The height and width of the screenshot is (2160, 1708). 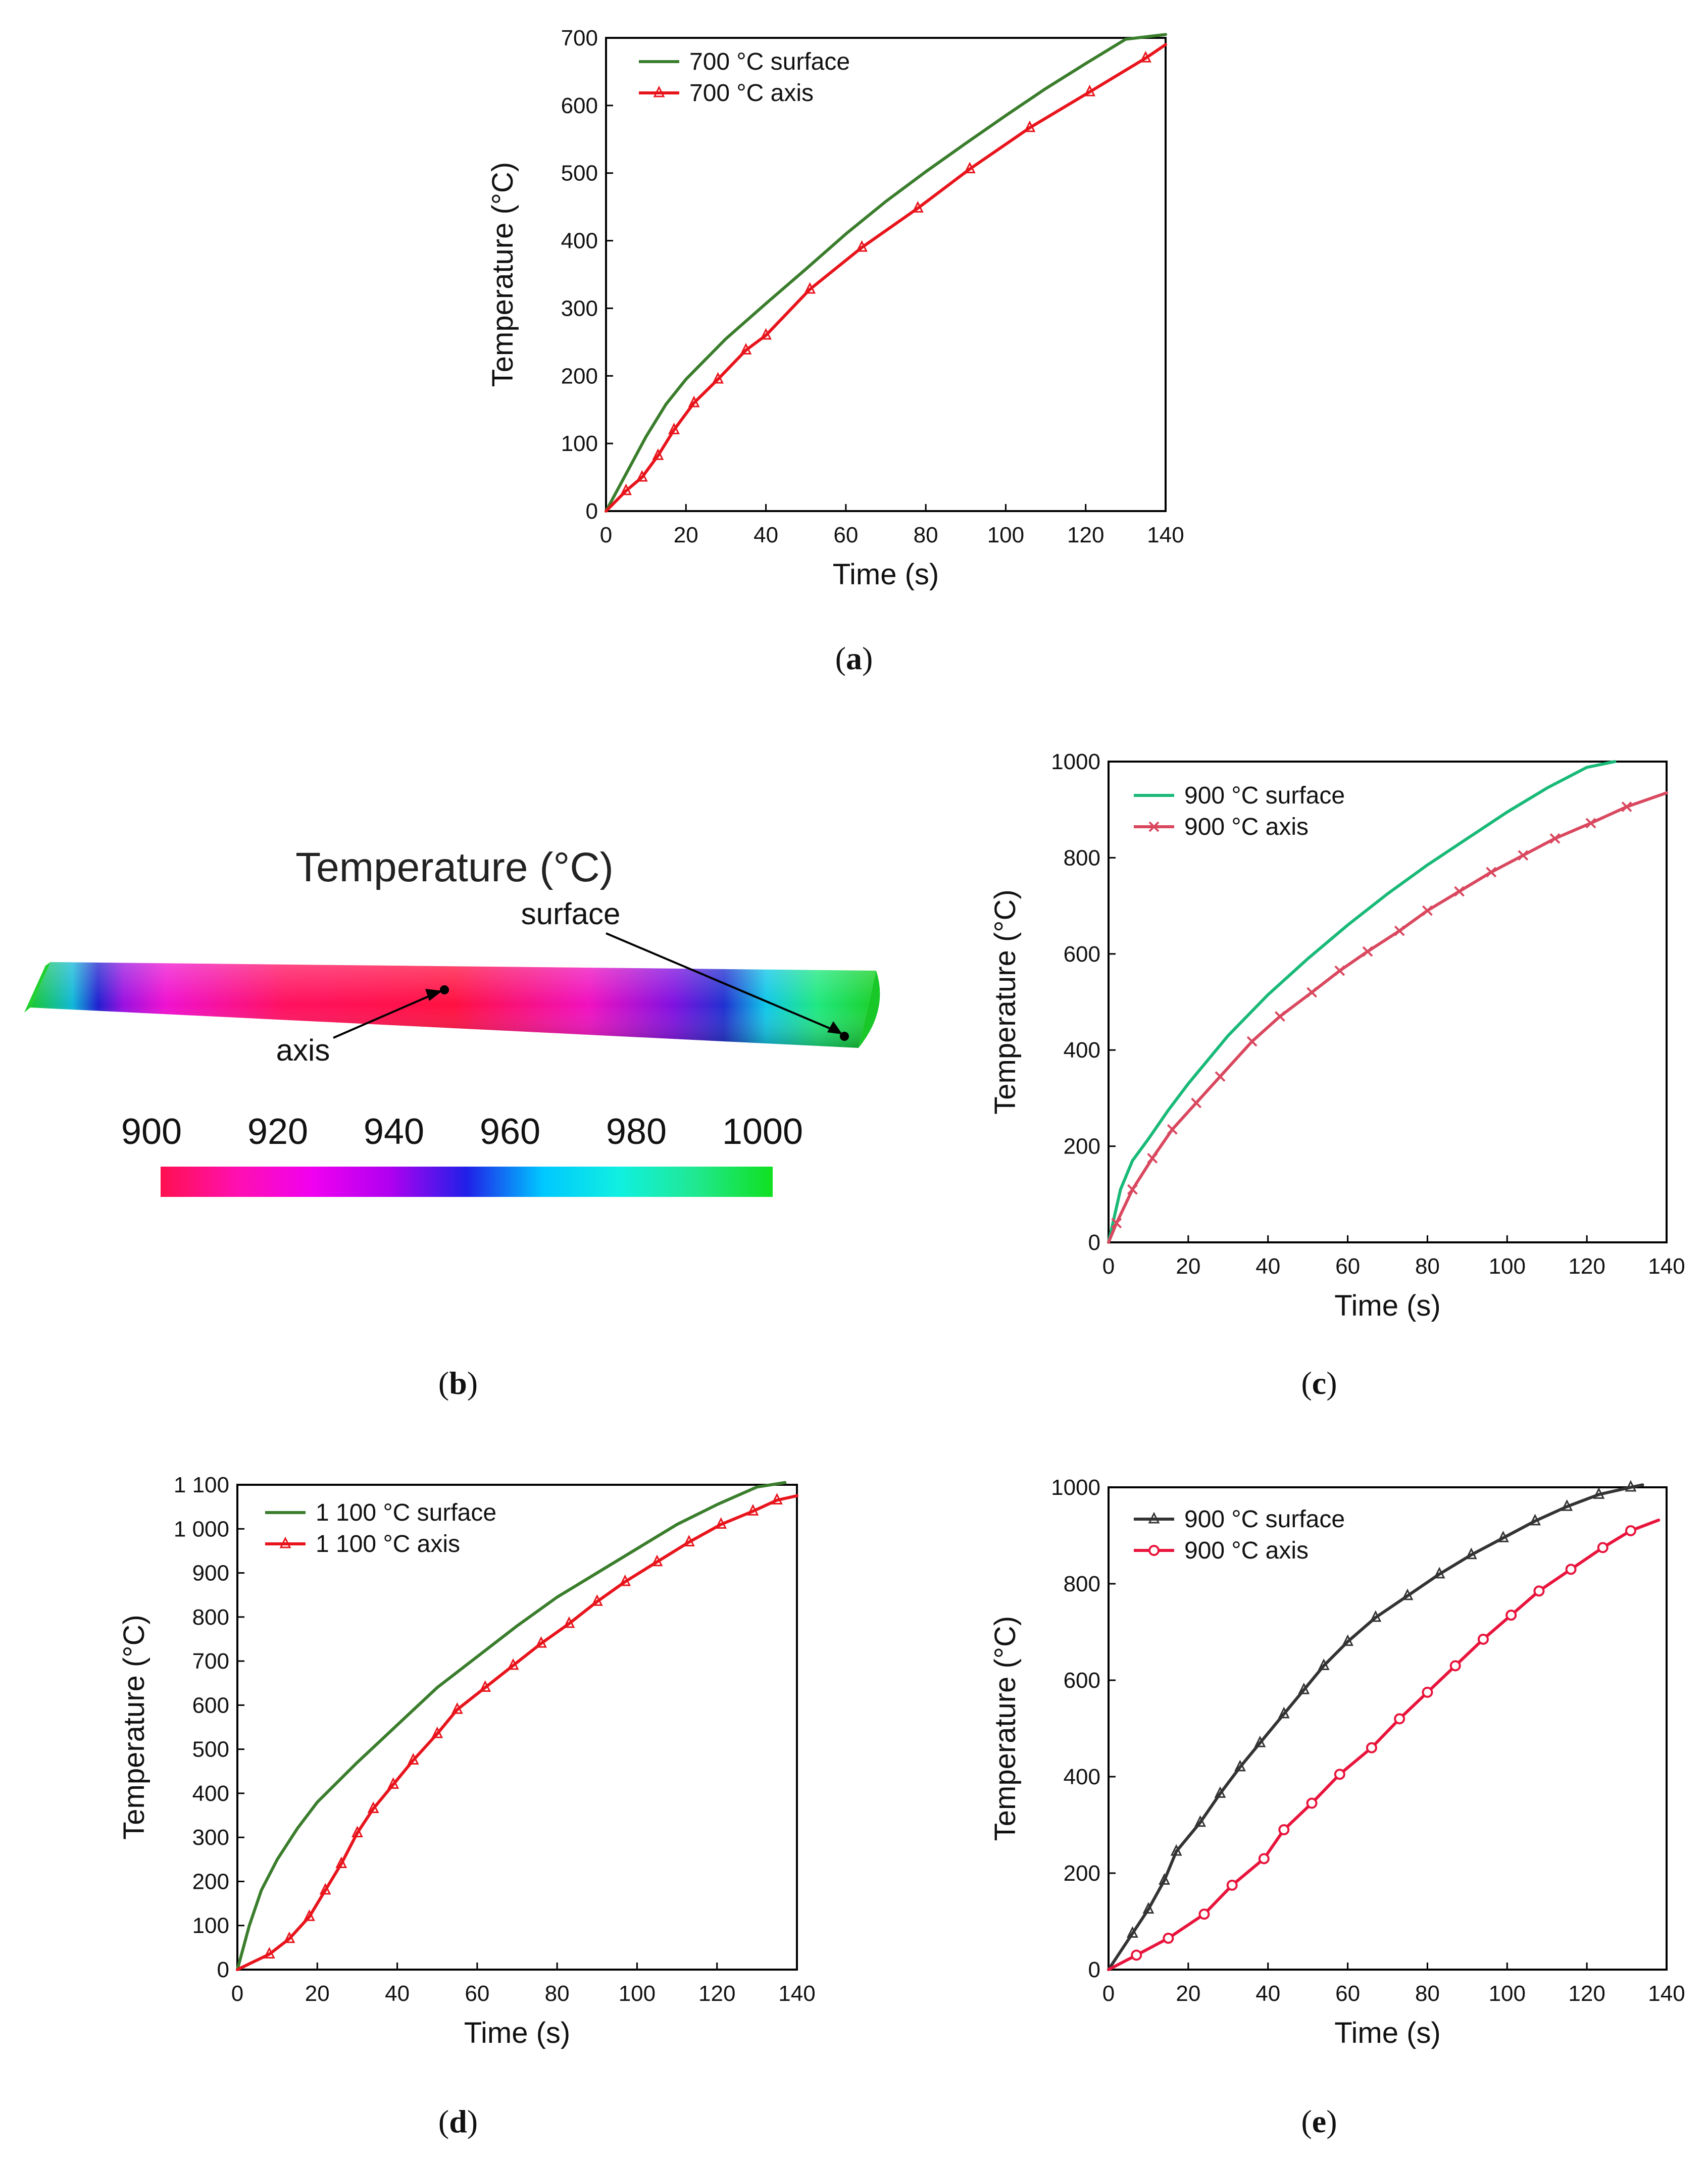 I want to click on y-axis-title: Temperature (°C), so click(x=502, y=274).